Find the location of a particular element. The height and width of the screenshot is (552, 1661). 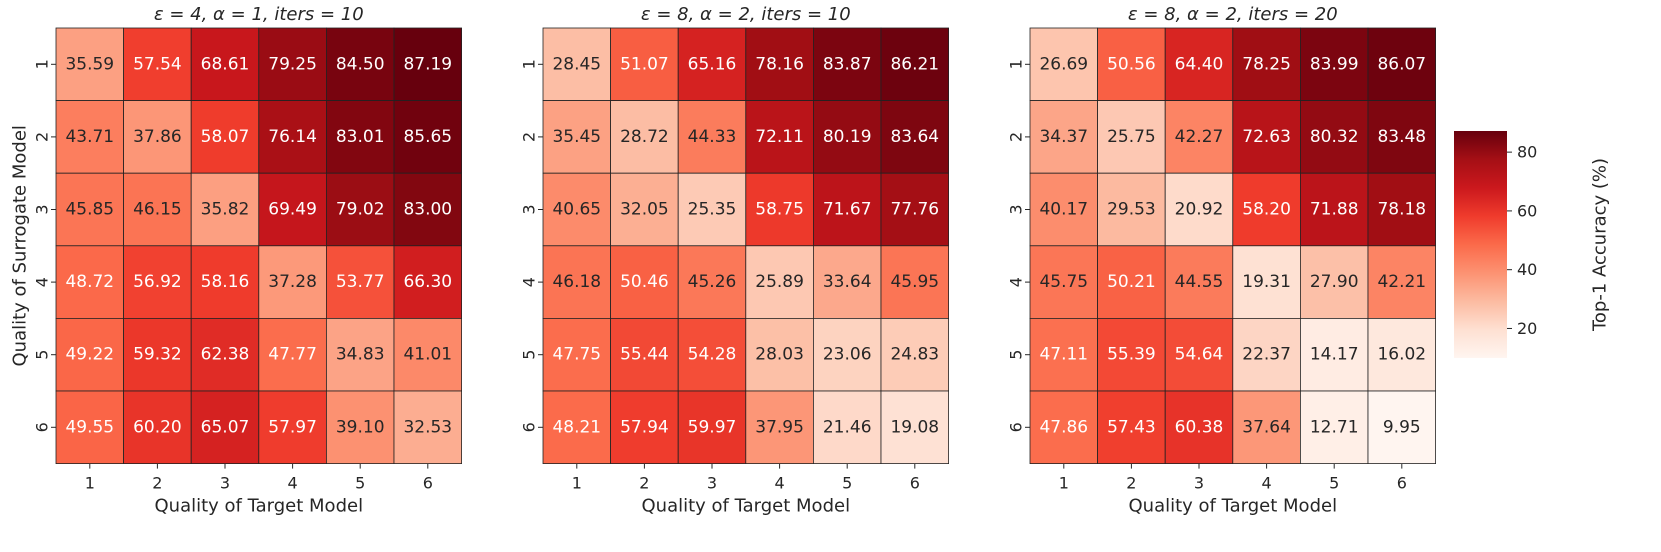

x-tick-label: 5 is located at coordinates (847, 483).